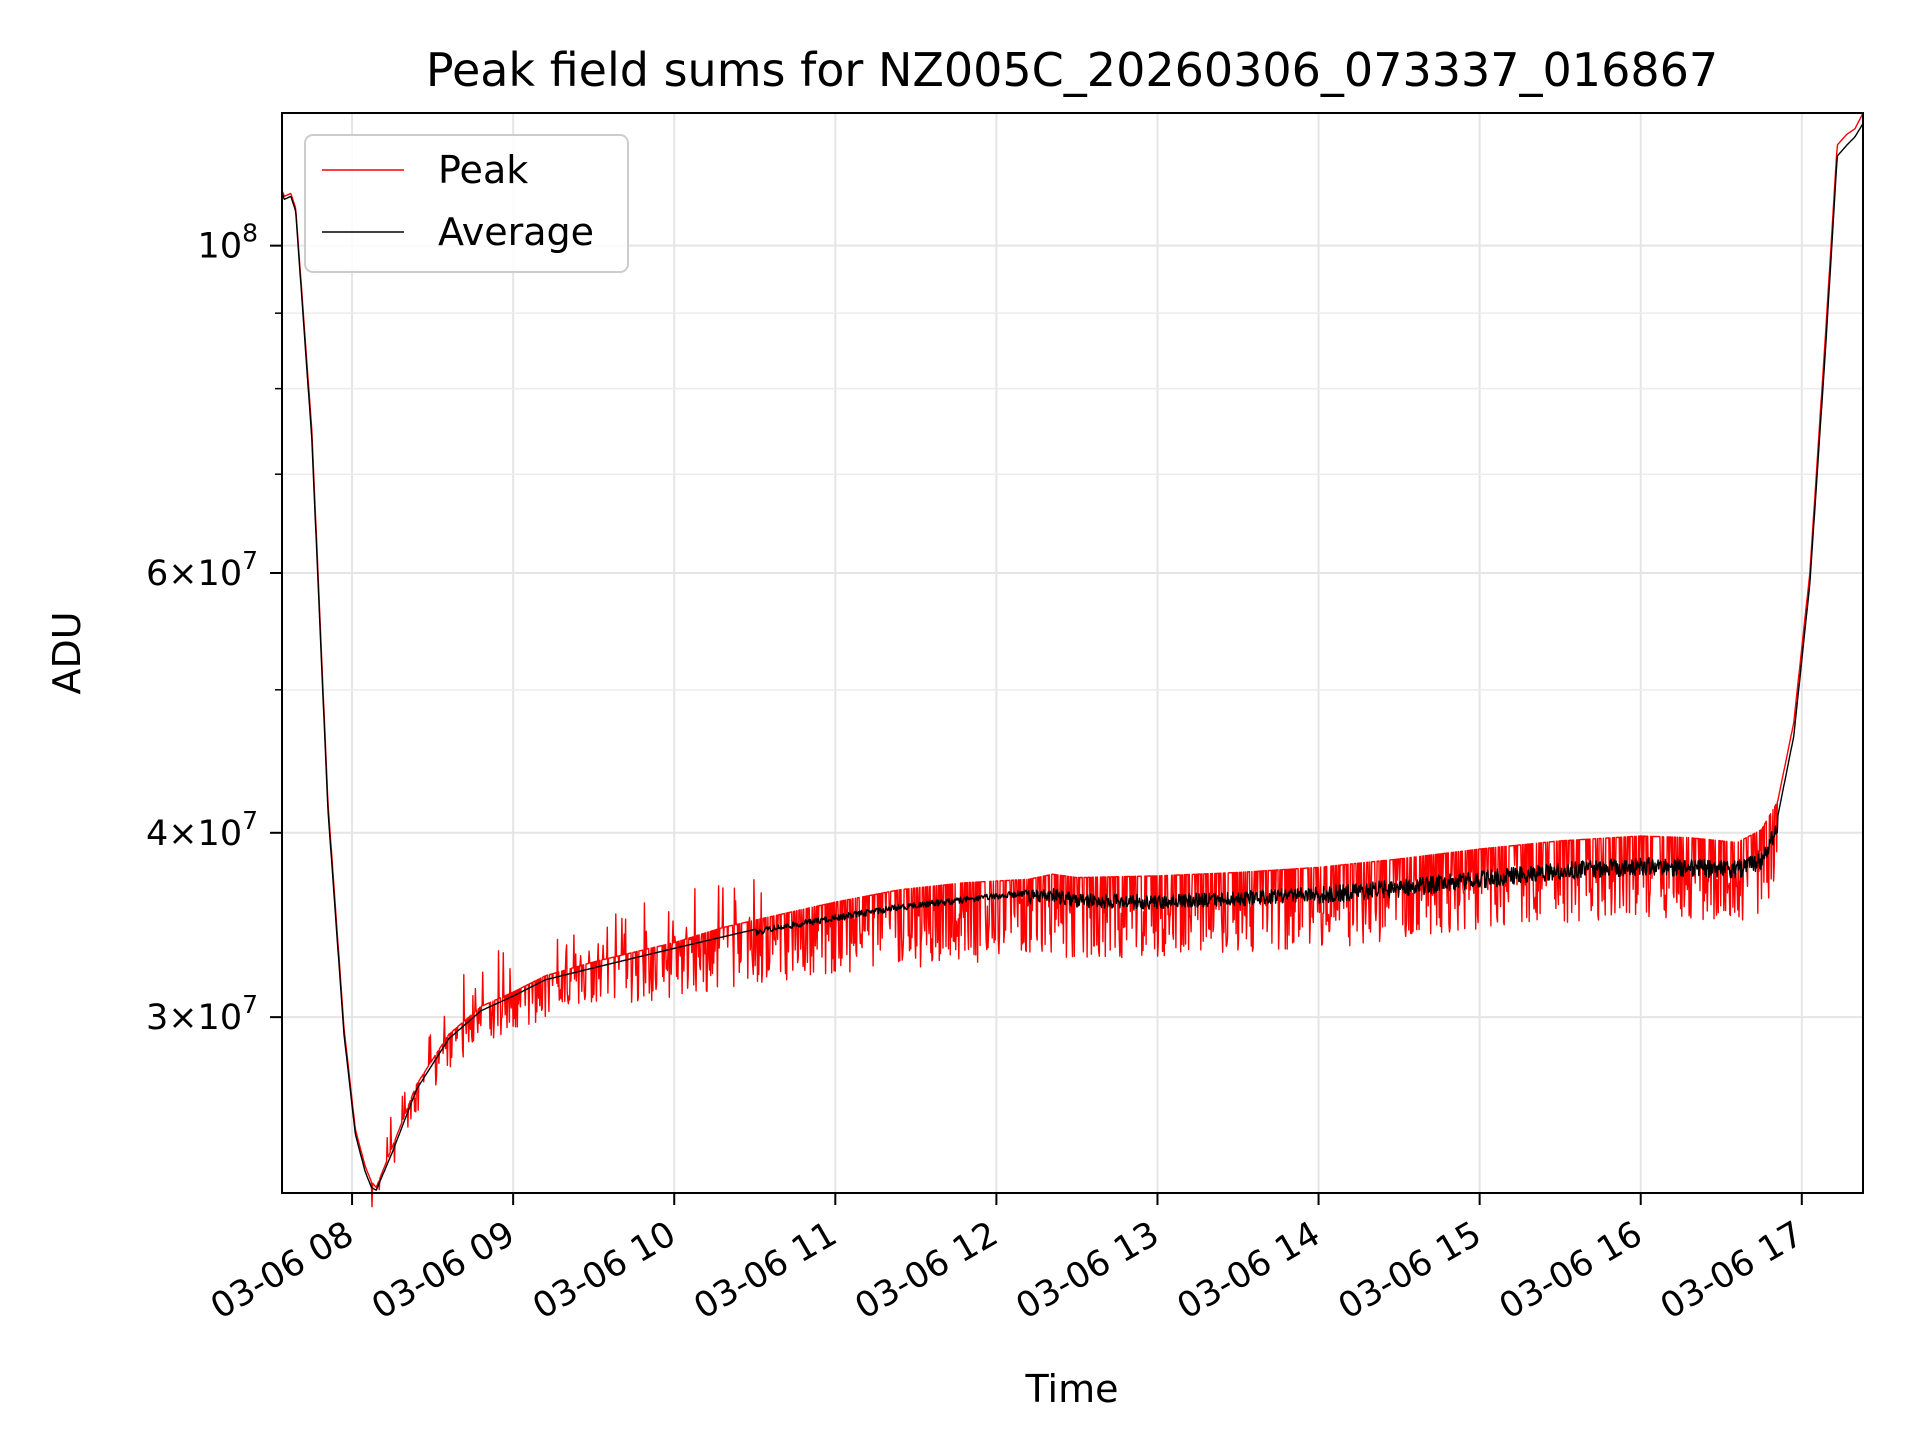  What do you see at coordinates (157, 1018) in the screenshot?
I see `y-tick-base: 3` at bounding box center [157, 1018].